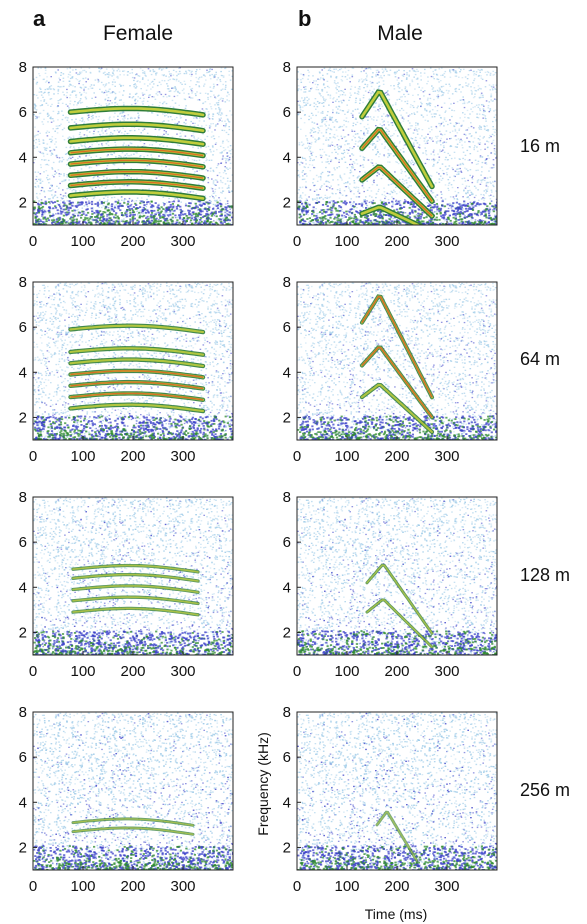 This screenshot has width=587, height=924. Describe the element at coordinates (263, 783) in the screenshot. I see `y-axis-label: Frequency (kHz)` at that location.